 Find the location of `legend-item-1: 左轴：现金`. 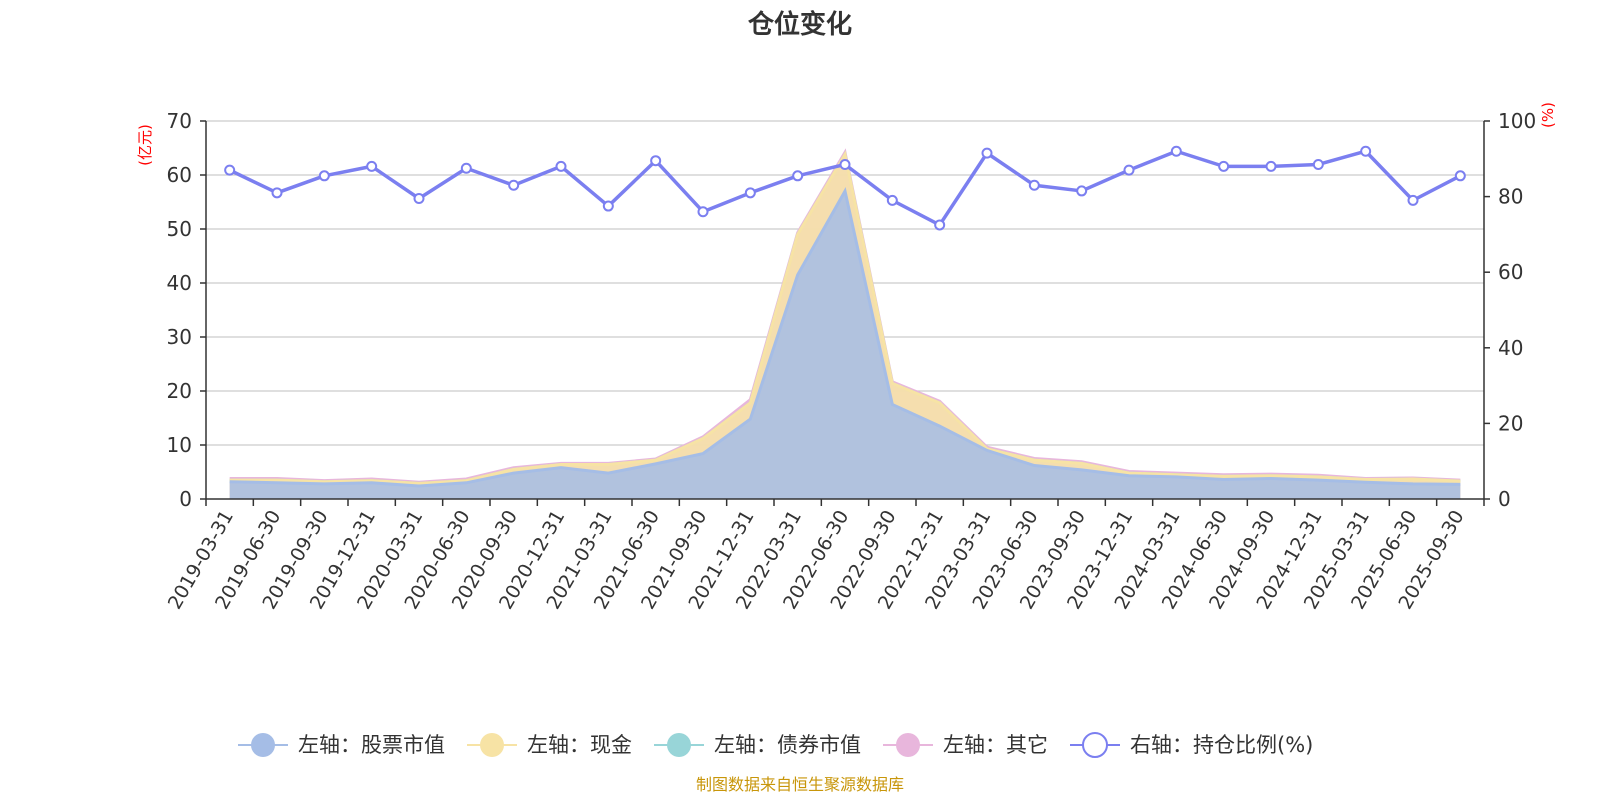

legend-item-1: 左轴：现金 is located at coordinates (549, 745).